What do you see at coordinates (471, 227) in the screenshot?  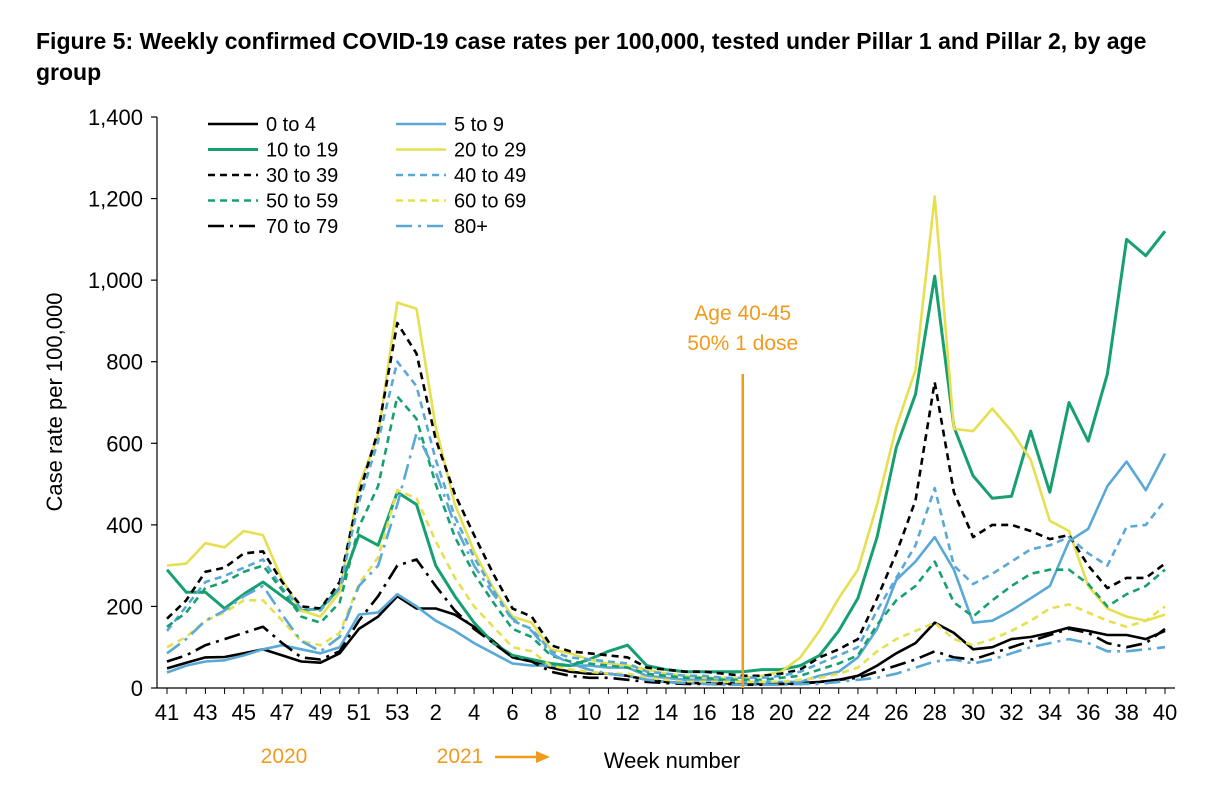 I see `legend-label: 80+` at bounding box center [471, 227].